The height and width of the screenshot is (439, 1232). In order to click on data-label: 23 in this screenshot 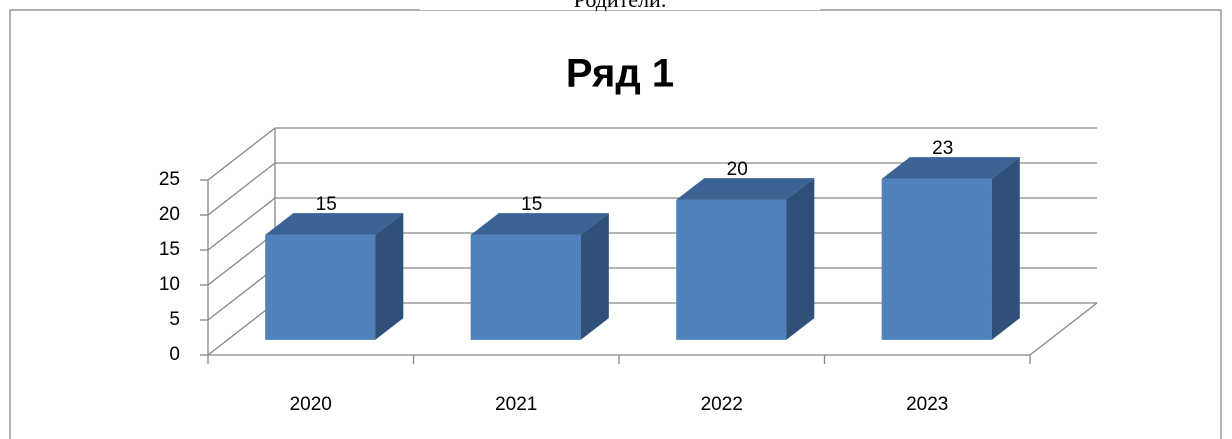, I will do `click(942, 148)`.